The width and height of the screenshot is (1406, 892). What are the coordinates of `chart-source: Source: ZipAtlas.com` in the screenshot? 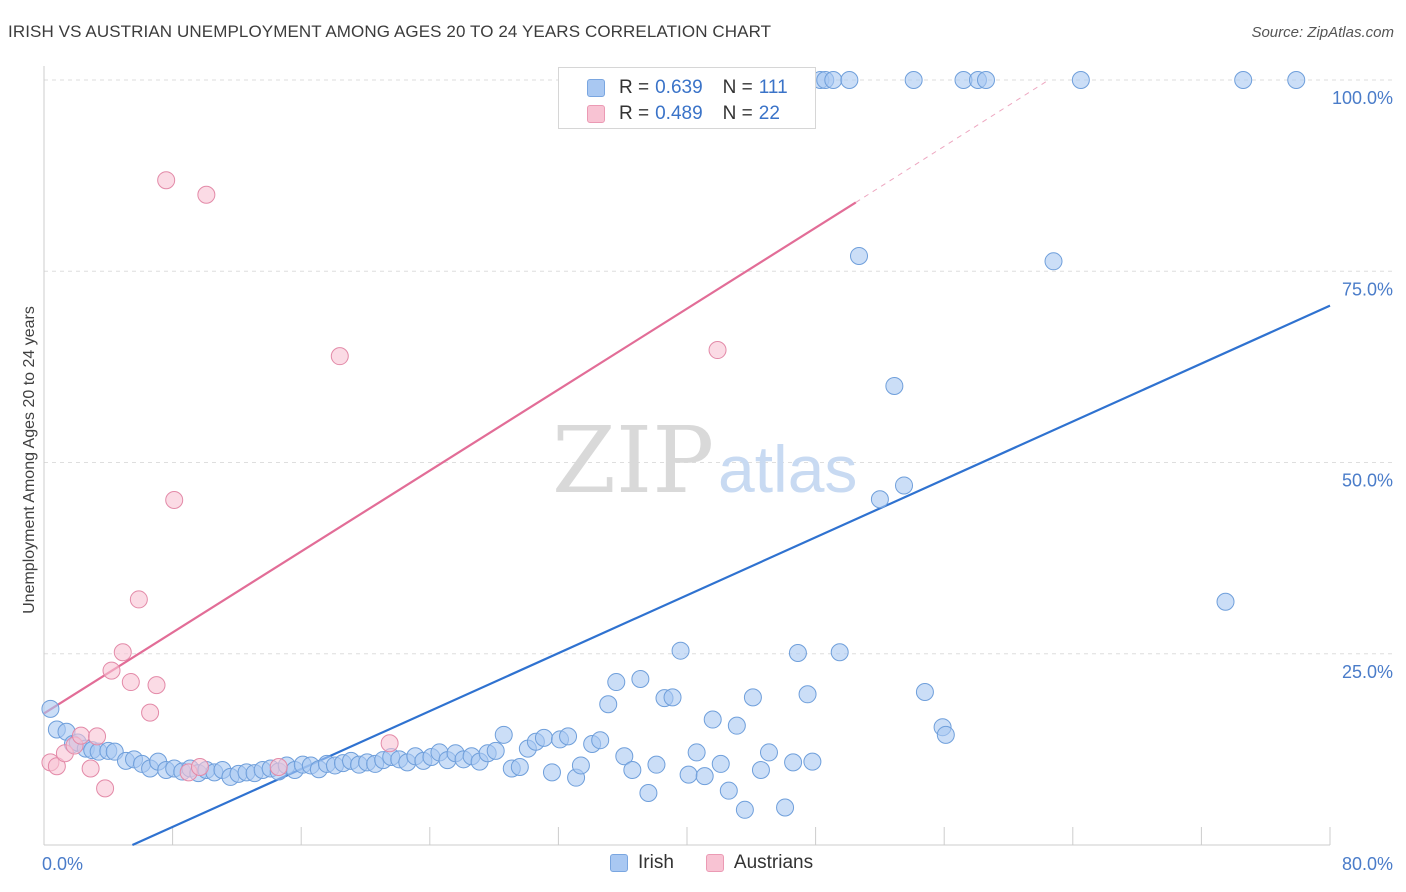 It's located at (1322, 32).